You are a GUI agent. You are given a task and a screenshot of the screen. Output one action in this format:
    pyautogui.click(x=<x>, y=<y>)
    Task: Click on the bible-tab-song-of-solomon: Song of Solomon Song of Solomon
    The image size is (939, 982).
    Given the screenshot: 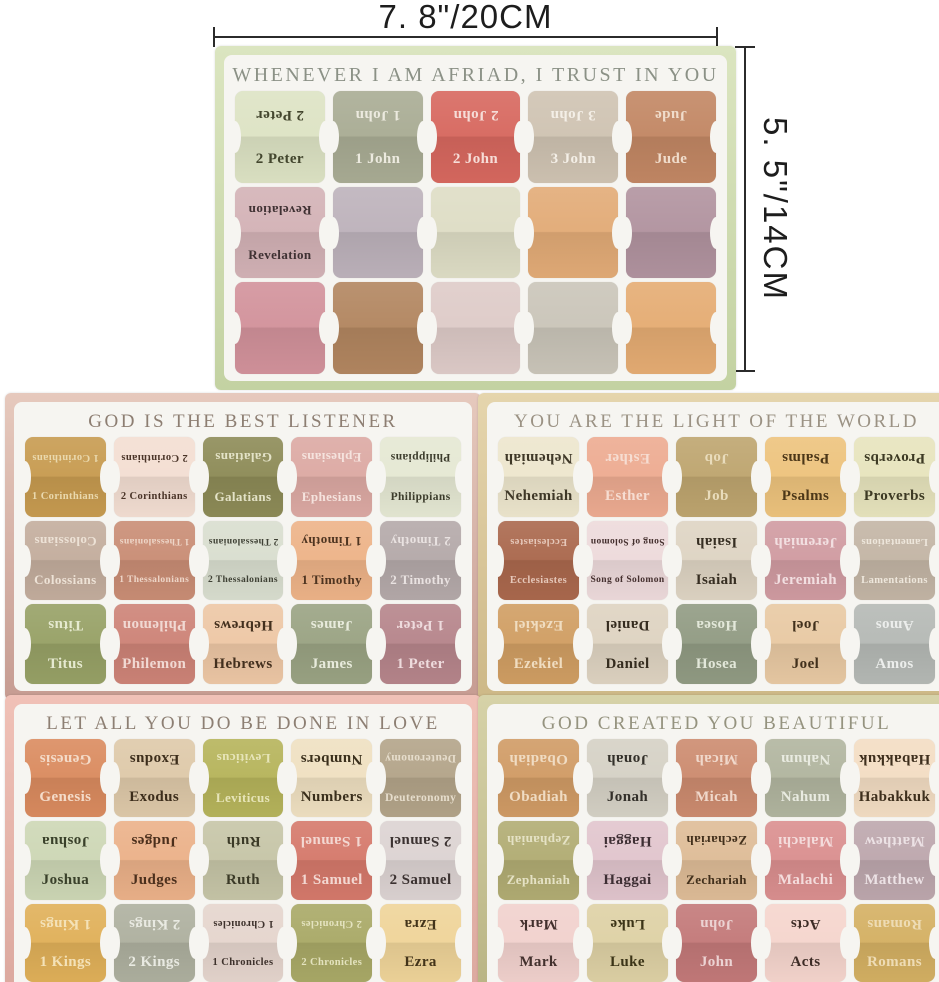 What is the action you would take?
    pyautogui.click(x=627, y=560)
    